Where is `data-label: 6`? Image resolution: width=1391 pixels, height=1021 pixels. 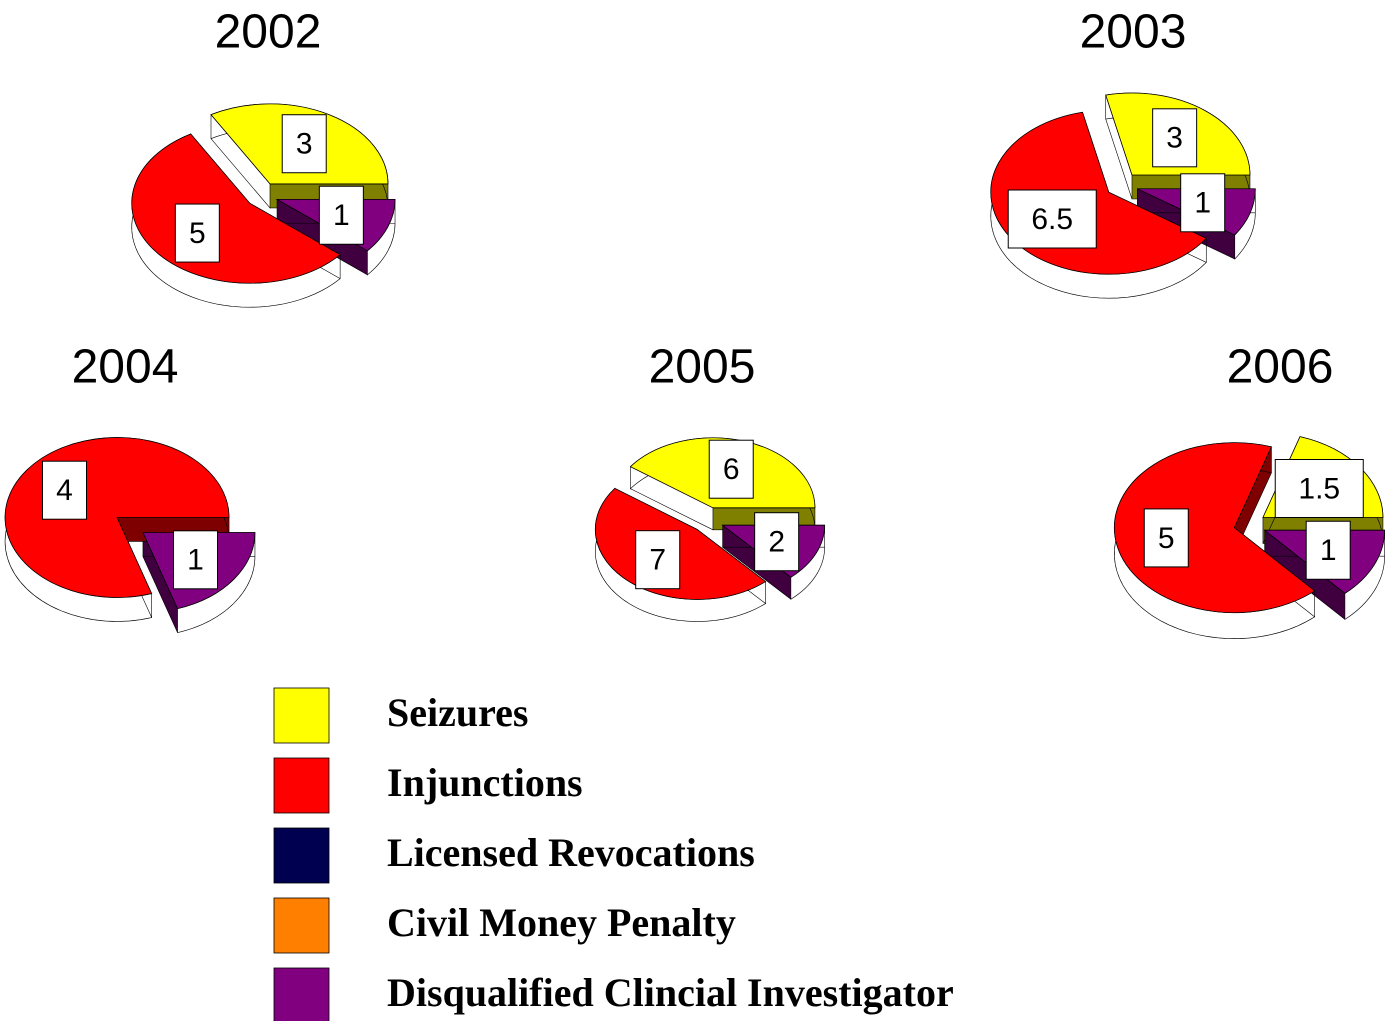
data-label: 6 is located at coordinates (731, 469).